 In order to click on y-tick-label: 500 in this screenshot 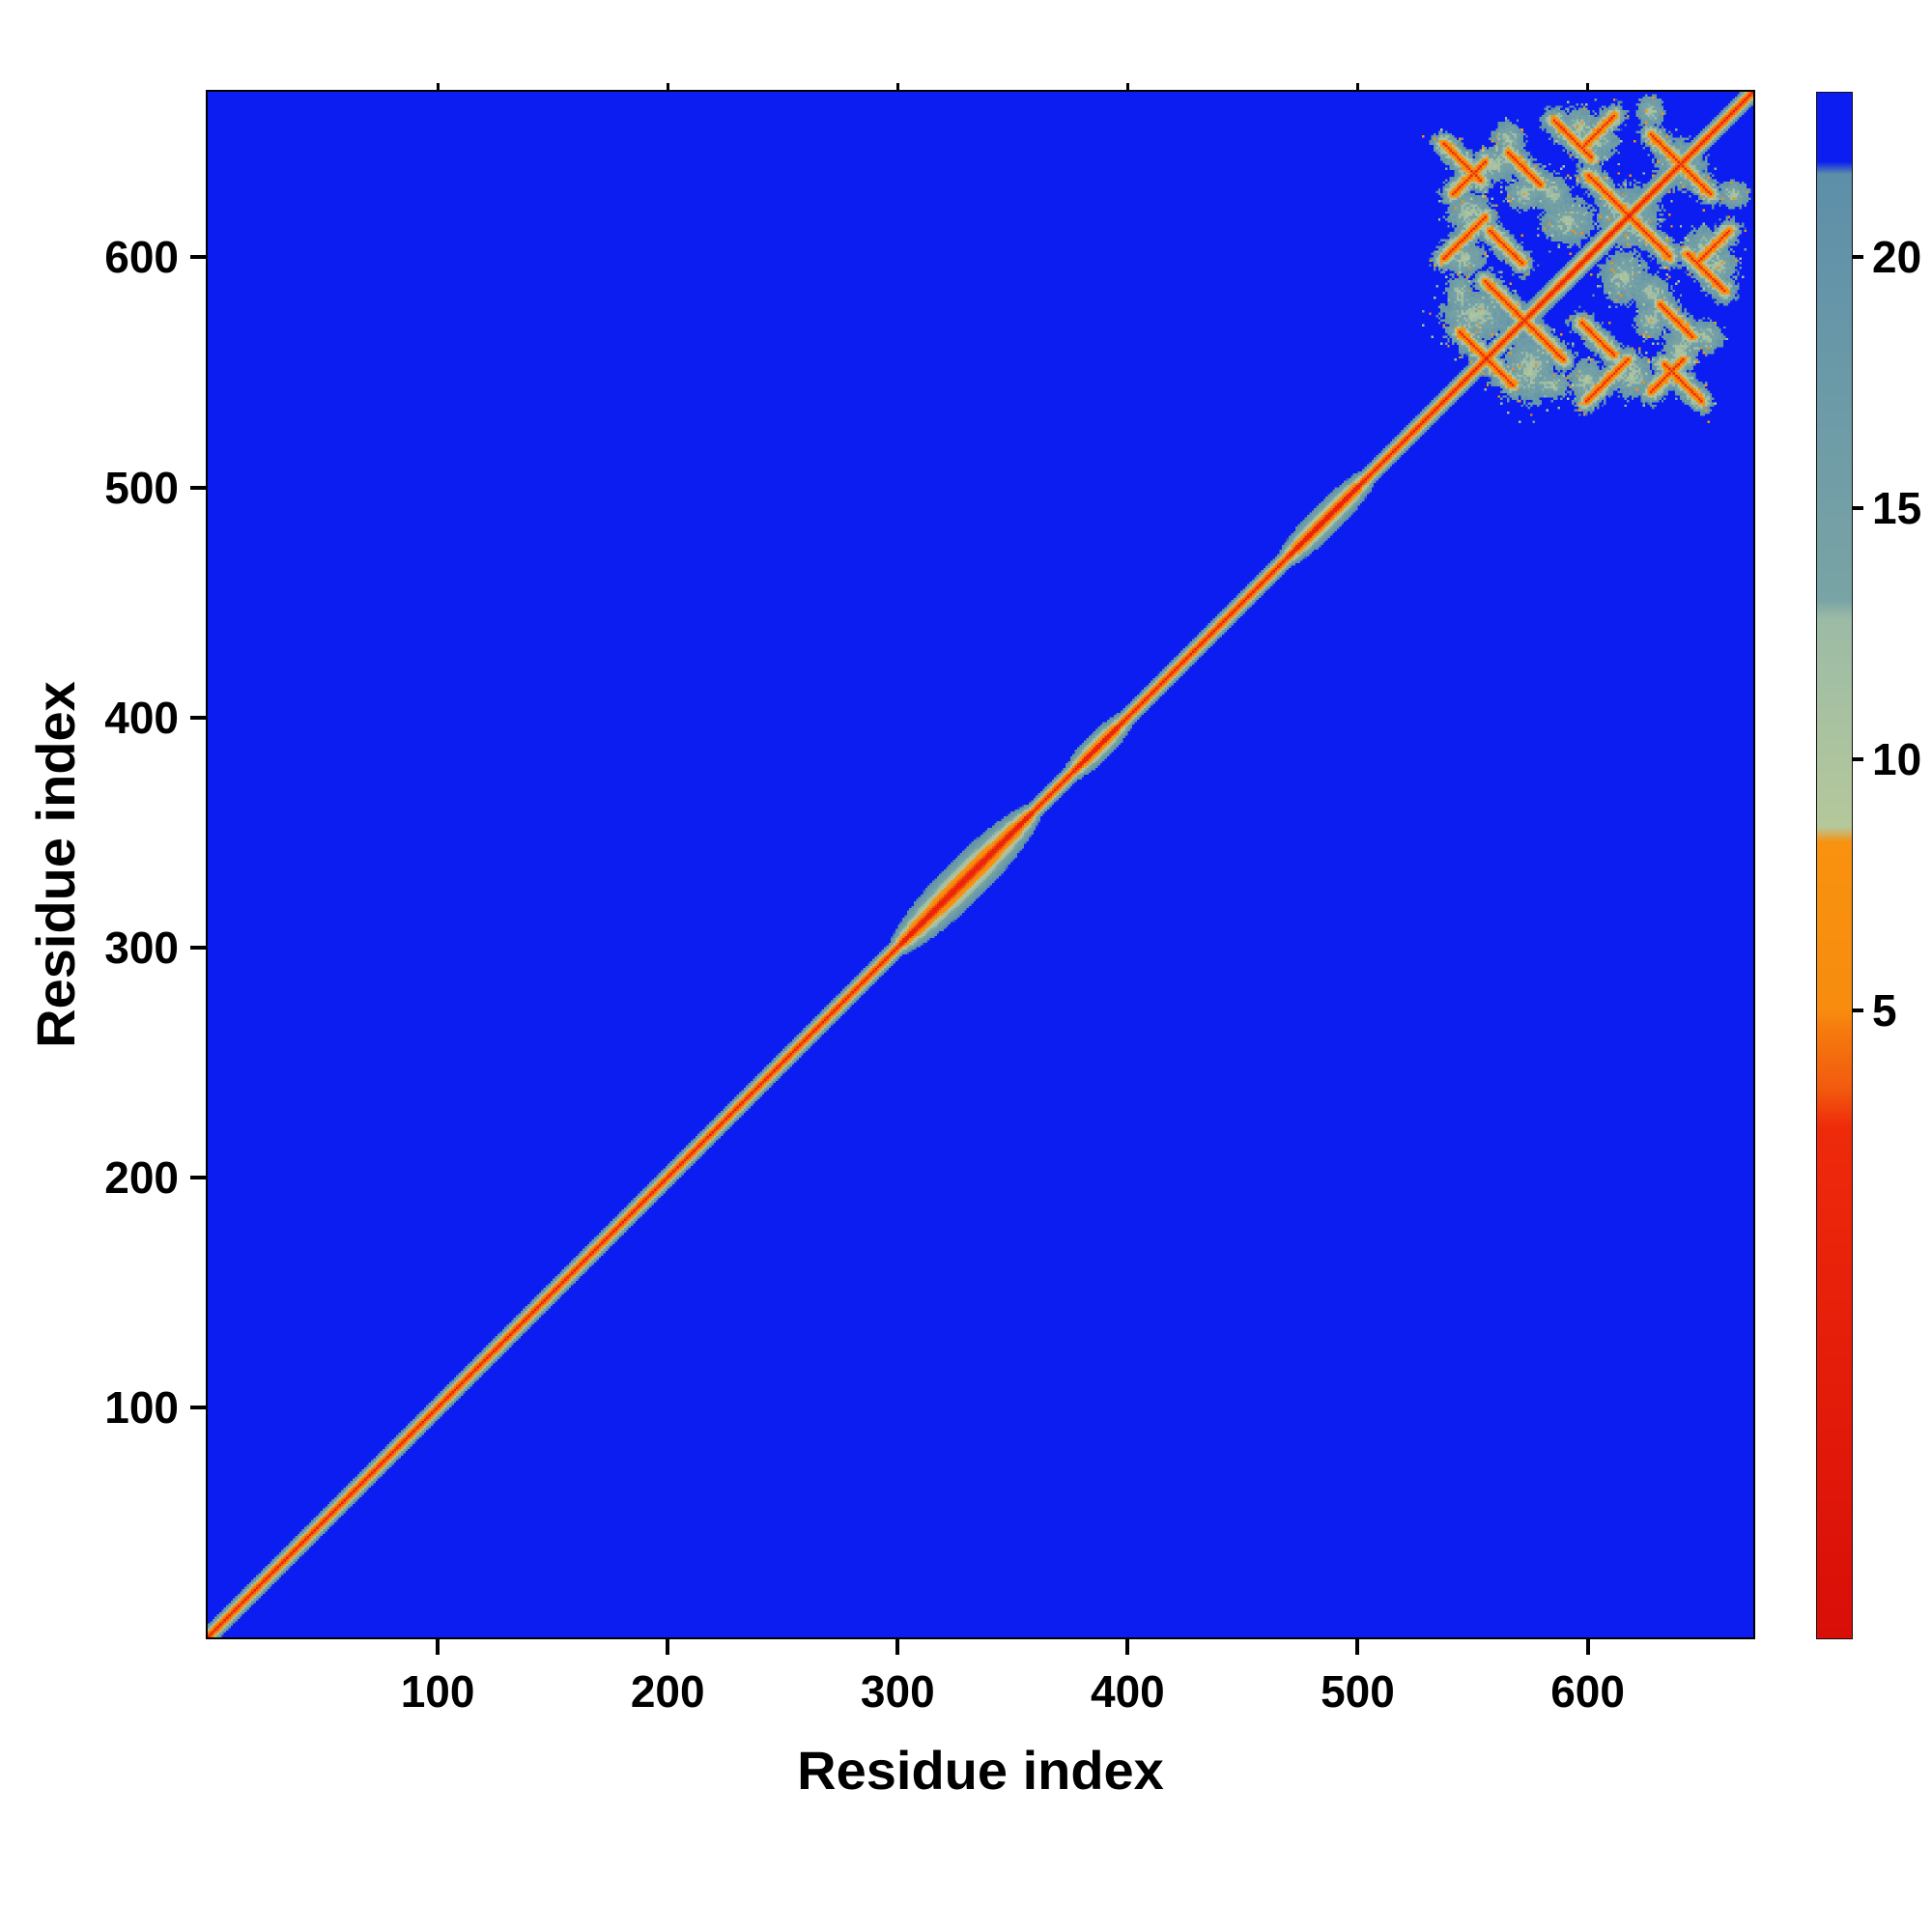, I will do `click(141, 487)`.